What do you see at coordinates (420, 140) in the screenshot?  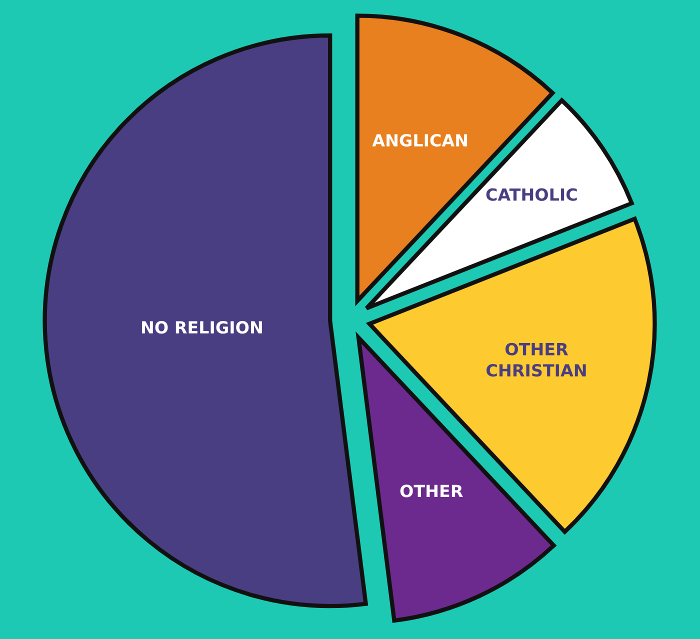 I see `slice-label: ANGLICAN` at bounding box center [420, 140].